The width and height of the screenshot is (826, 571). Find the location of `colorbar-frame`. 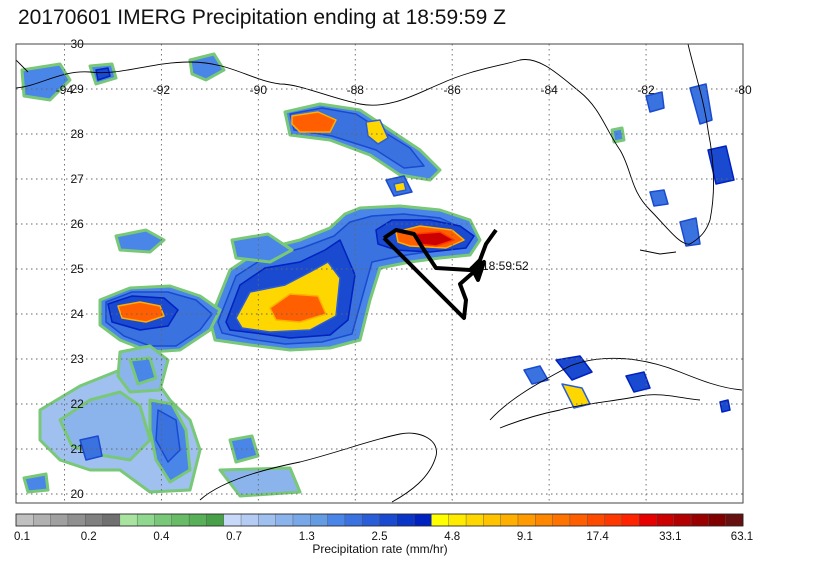

colorbar-frame is located at coordinates (379, 520).